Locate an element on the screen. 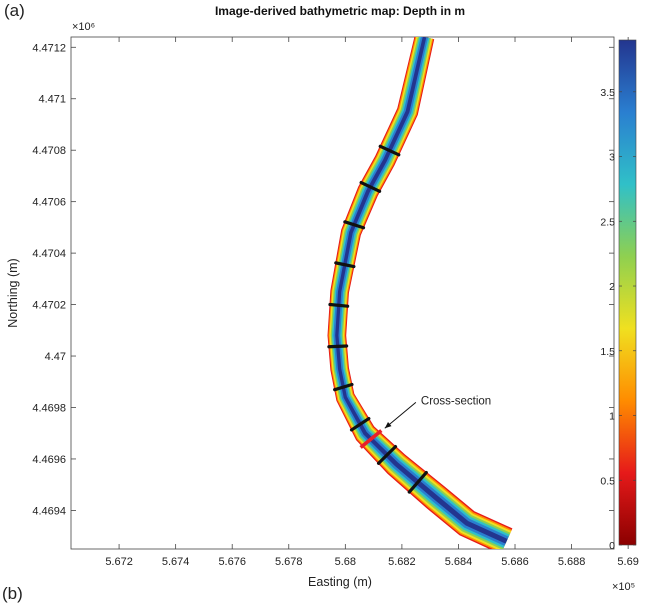 This screenshot has width=666, height=604. arrow-head is located at coordinates (388, 425).